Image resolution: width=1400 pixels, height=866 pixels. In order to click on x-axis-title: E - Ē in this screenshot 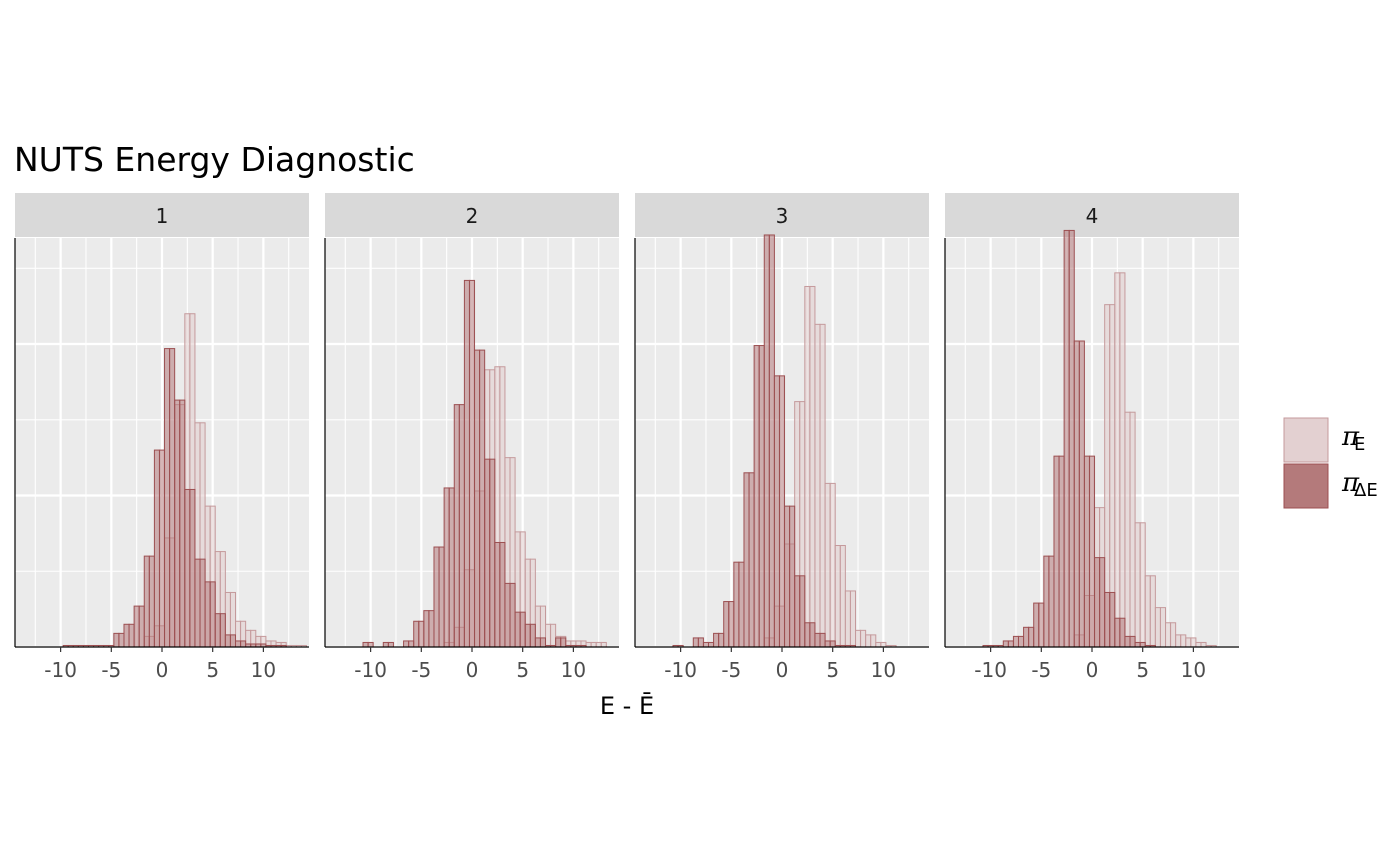, I will do `click(627, 705)`.